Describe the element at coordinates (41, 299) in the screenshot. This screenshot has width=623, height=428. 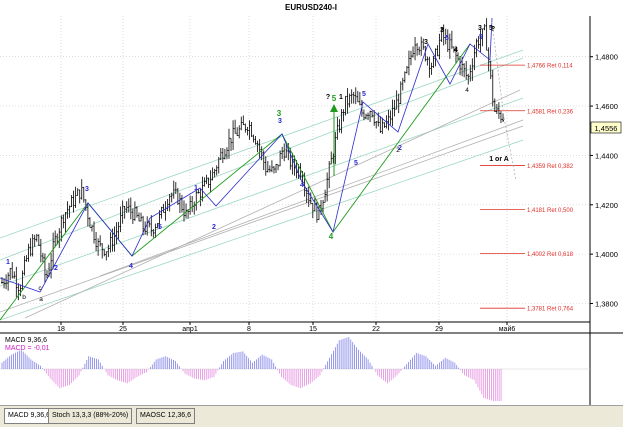
I see `wave-label: a` at that location.